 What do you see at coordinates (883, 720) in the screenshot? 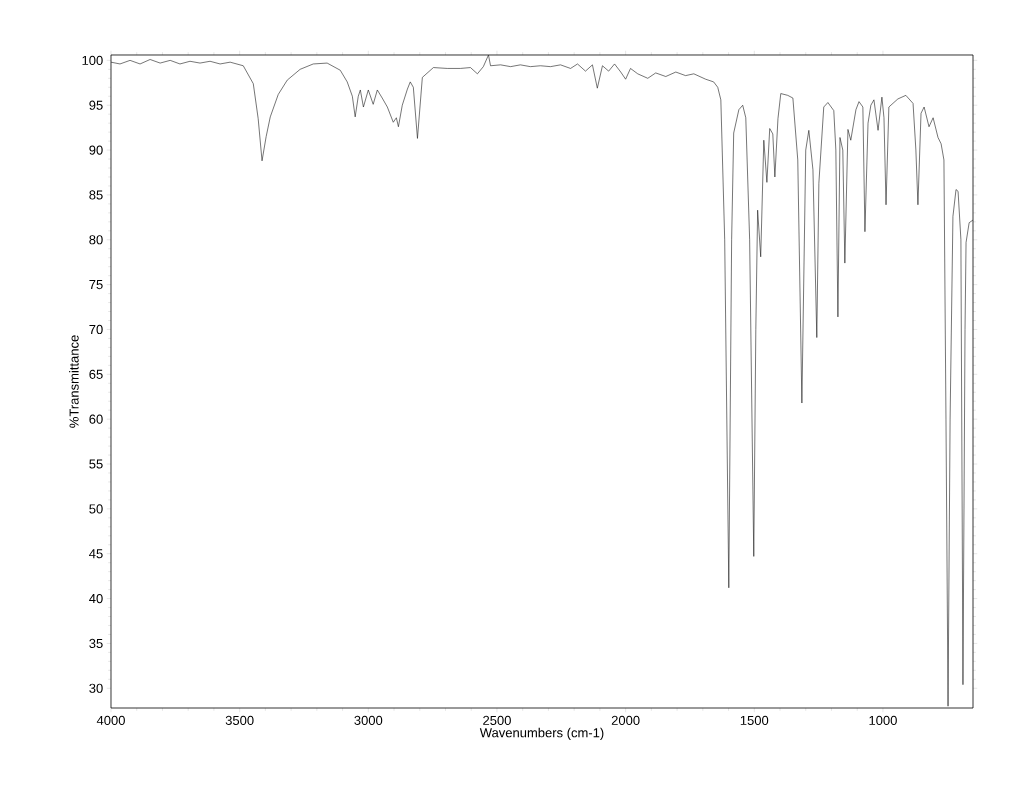
I see `x-tick-label: 1000` at bounding box center [883, 720].